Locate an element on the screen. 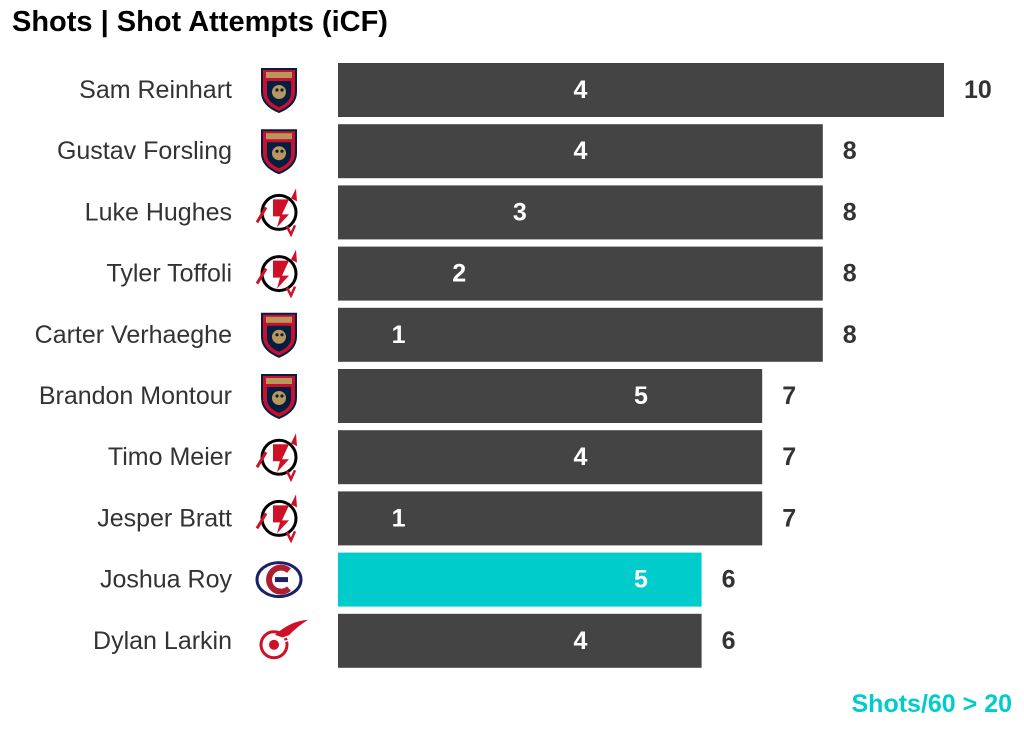  bar-row: Brandon Montour 5 7 is located at coordinates (417, 396).